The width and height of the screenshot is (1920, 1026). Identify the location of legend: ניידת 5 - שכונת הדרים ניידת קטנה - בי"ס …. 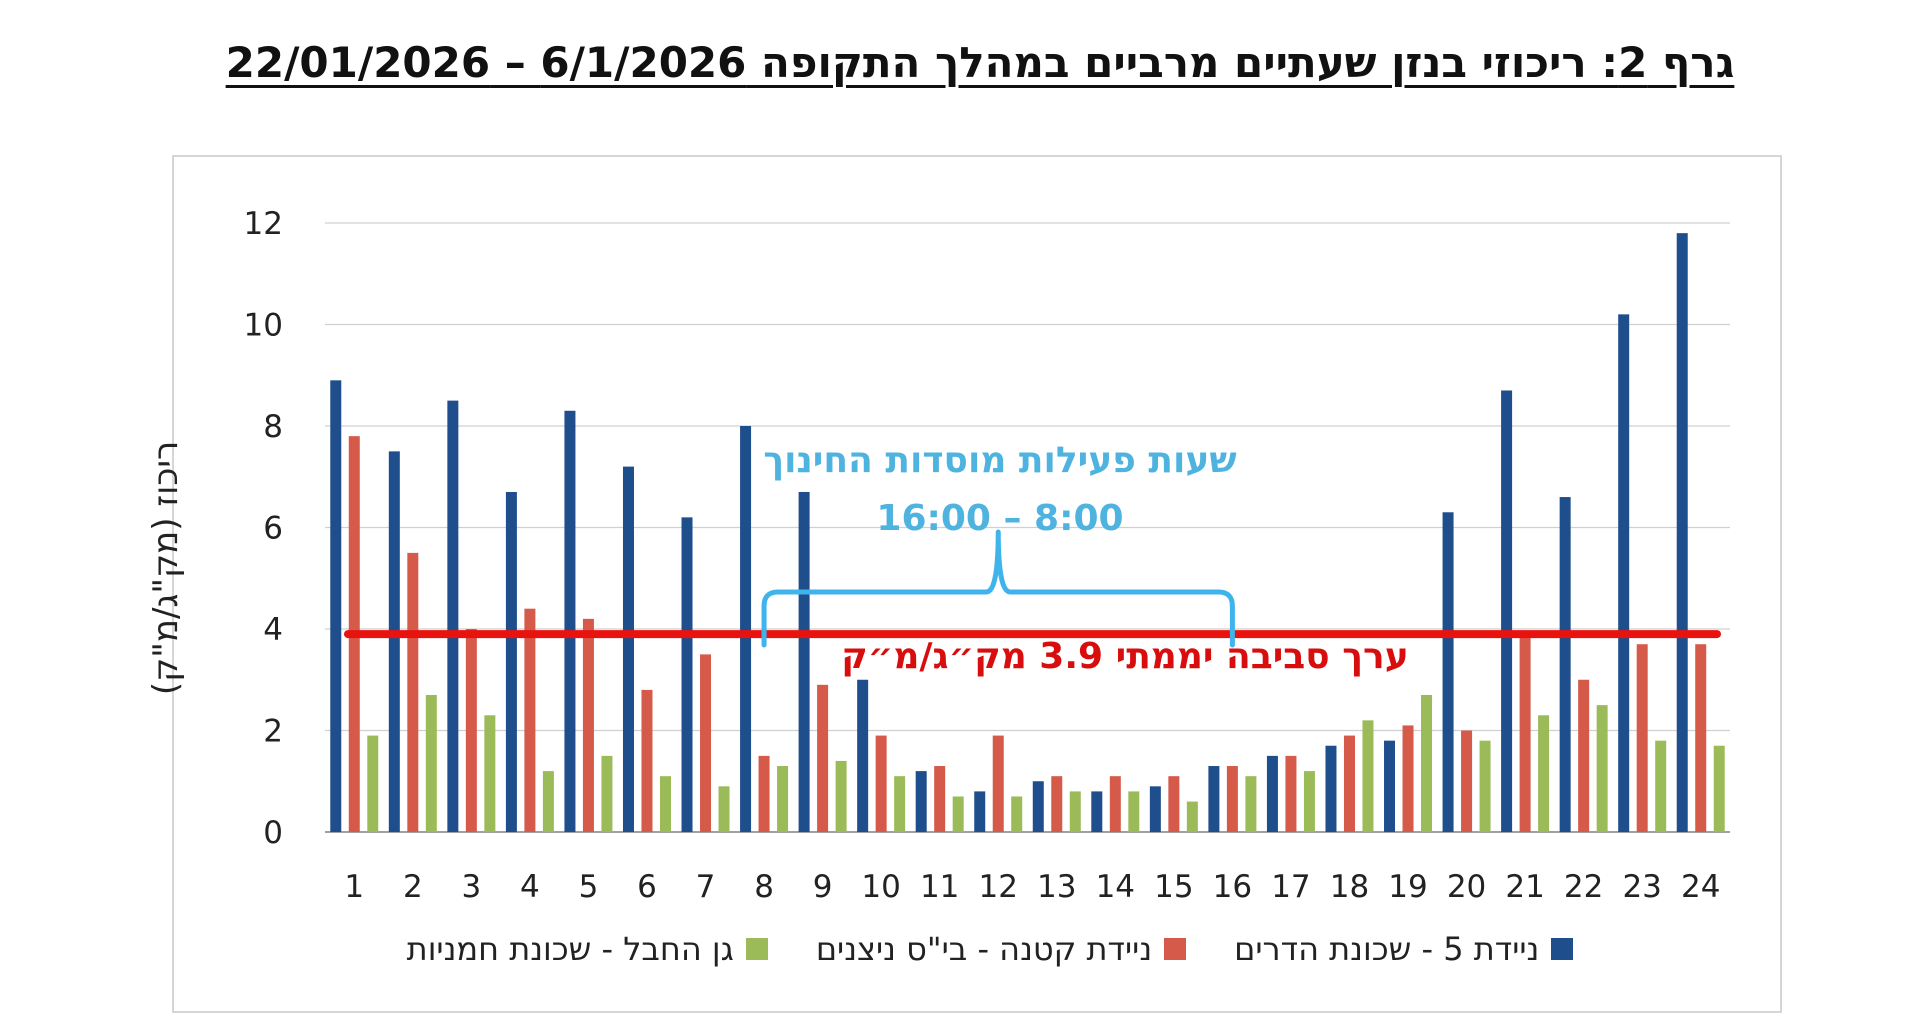
(990, 949).